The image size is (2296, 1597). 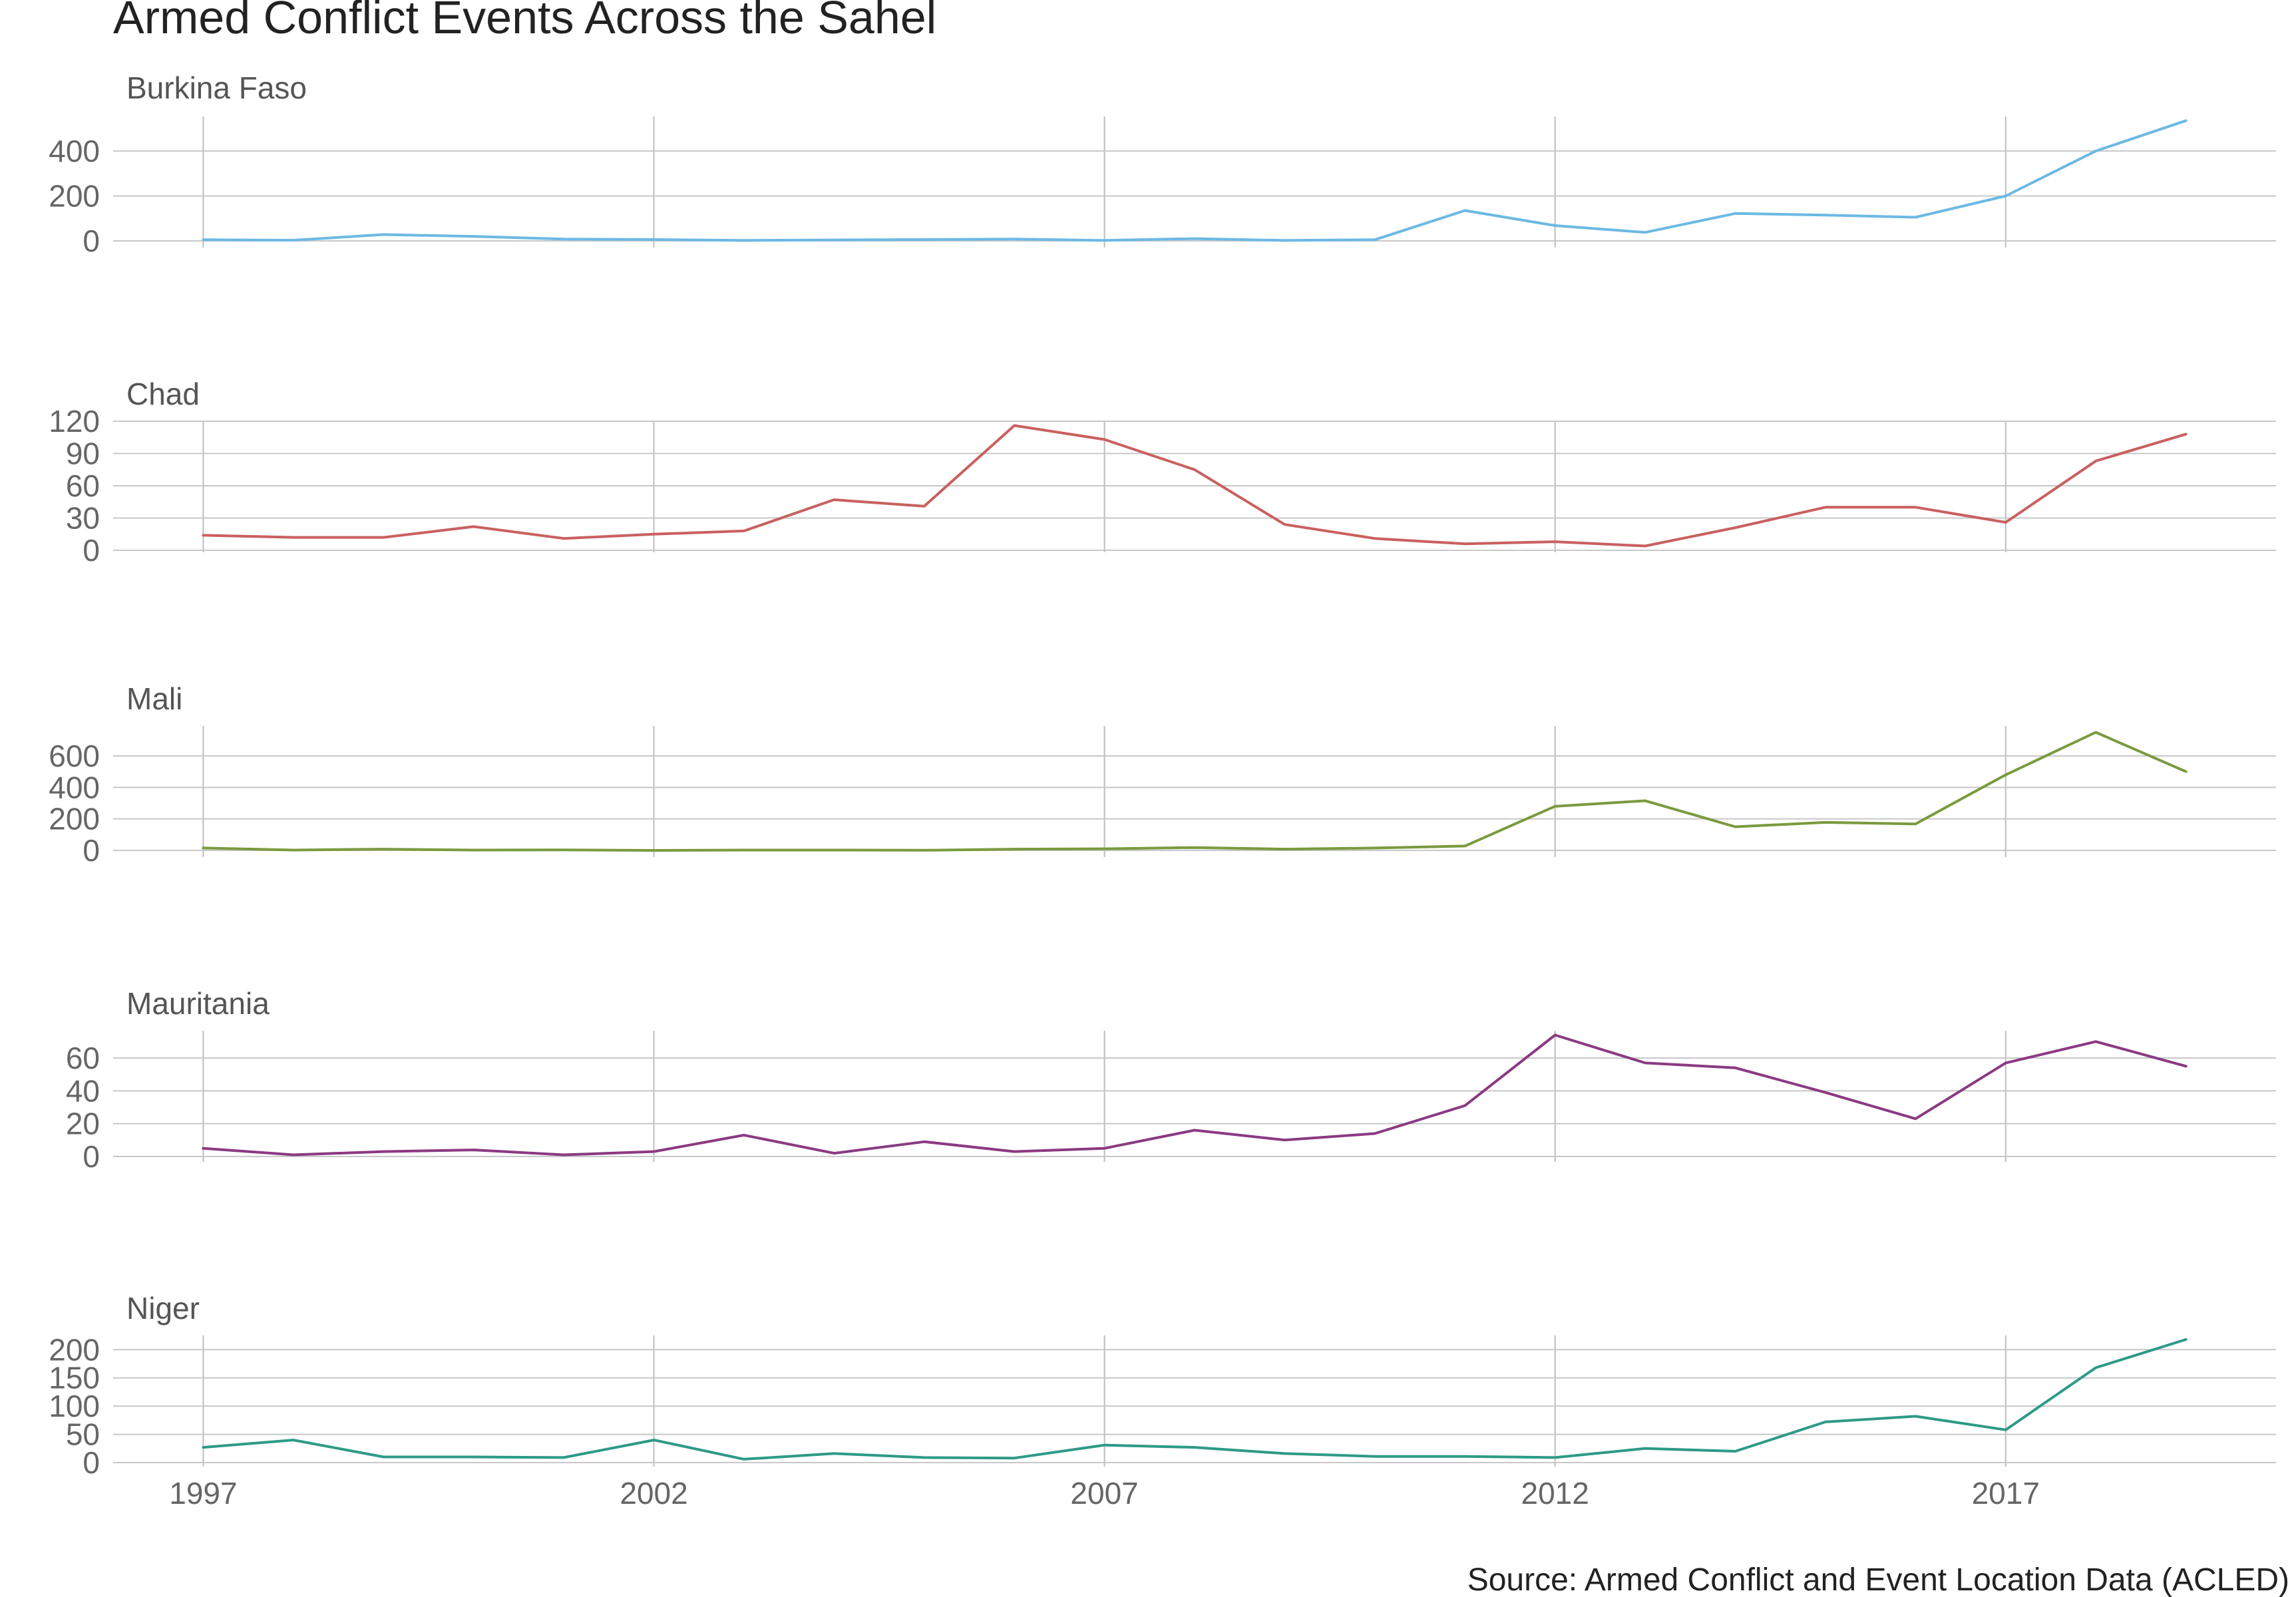 What do you see at coordinates (653, 1493) in the screenshot?
I see `x-tick-label: 2002` at bounding box center [653, 1493].